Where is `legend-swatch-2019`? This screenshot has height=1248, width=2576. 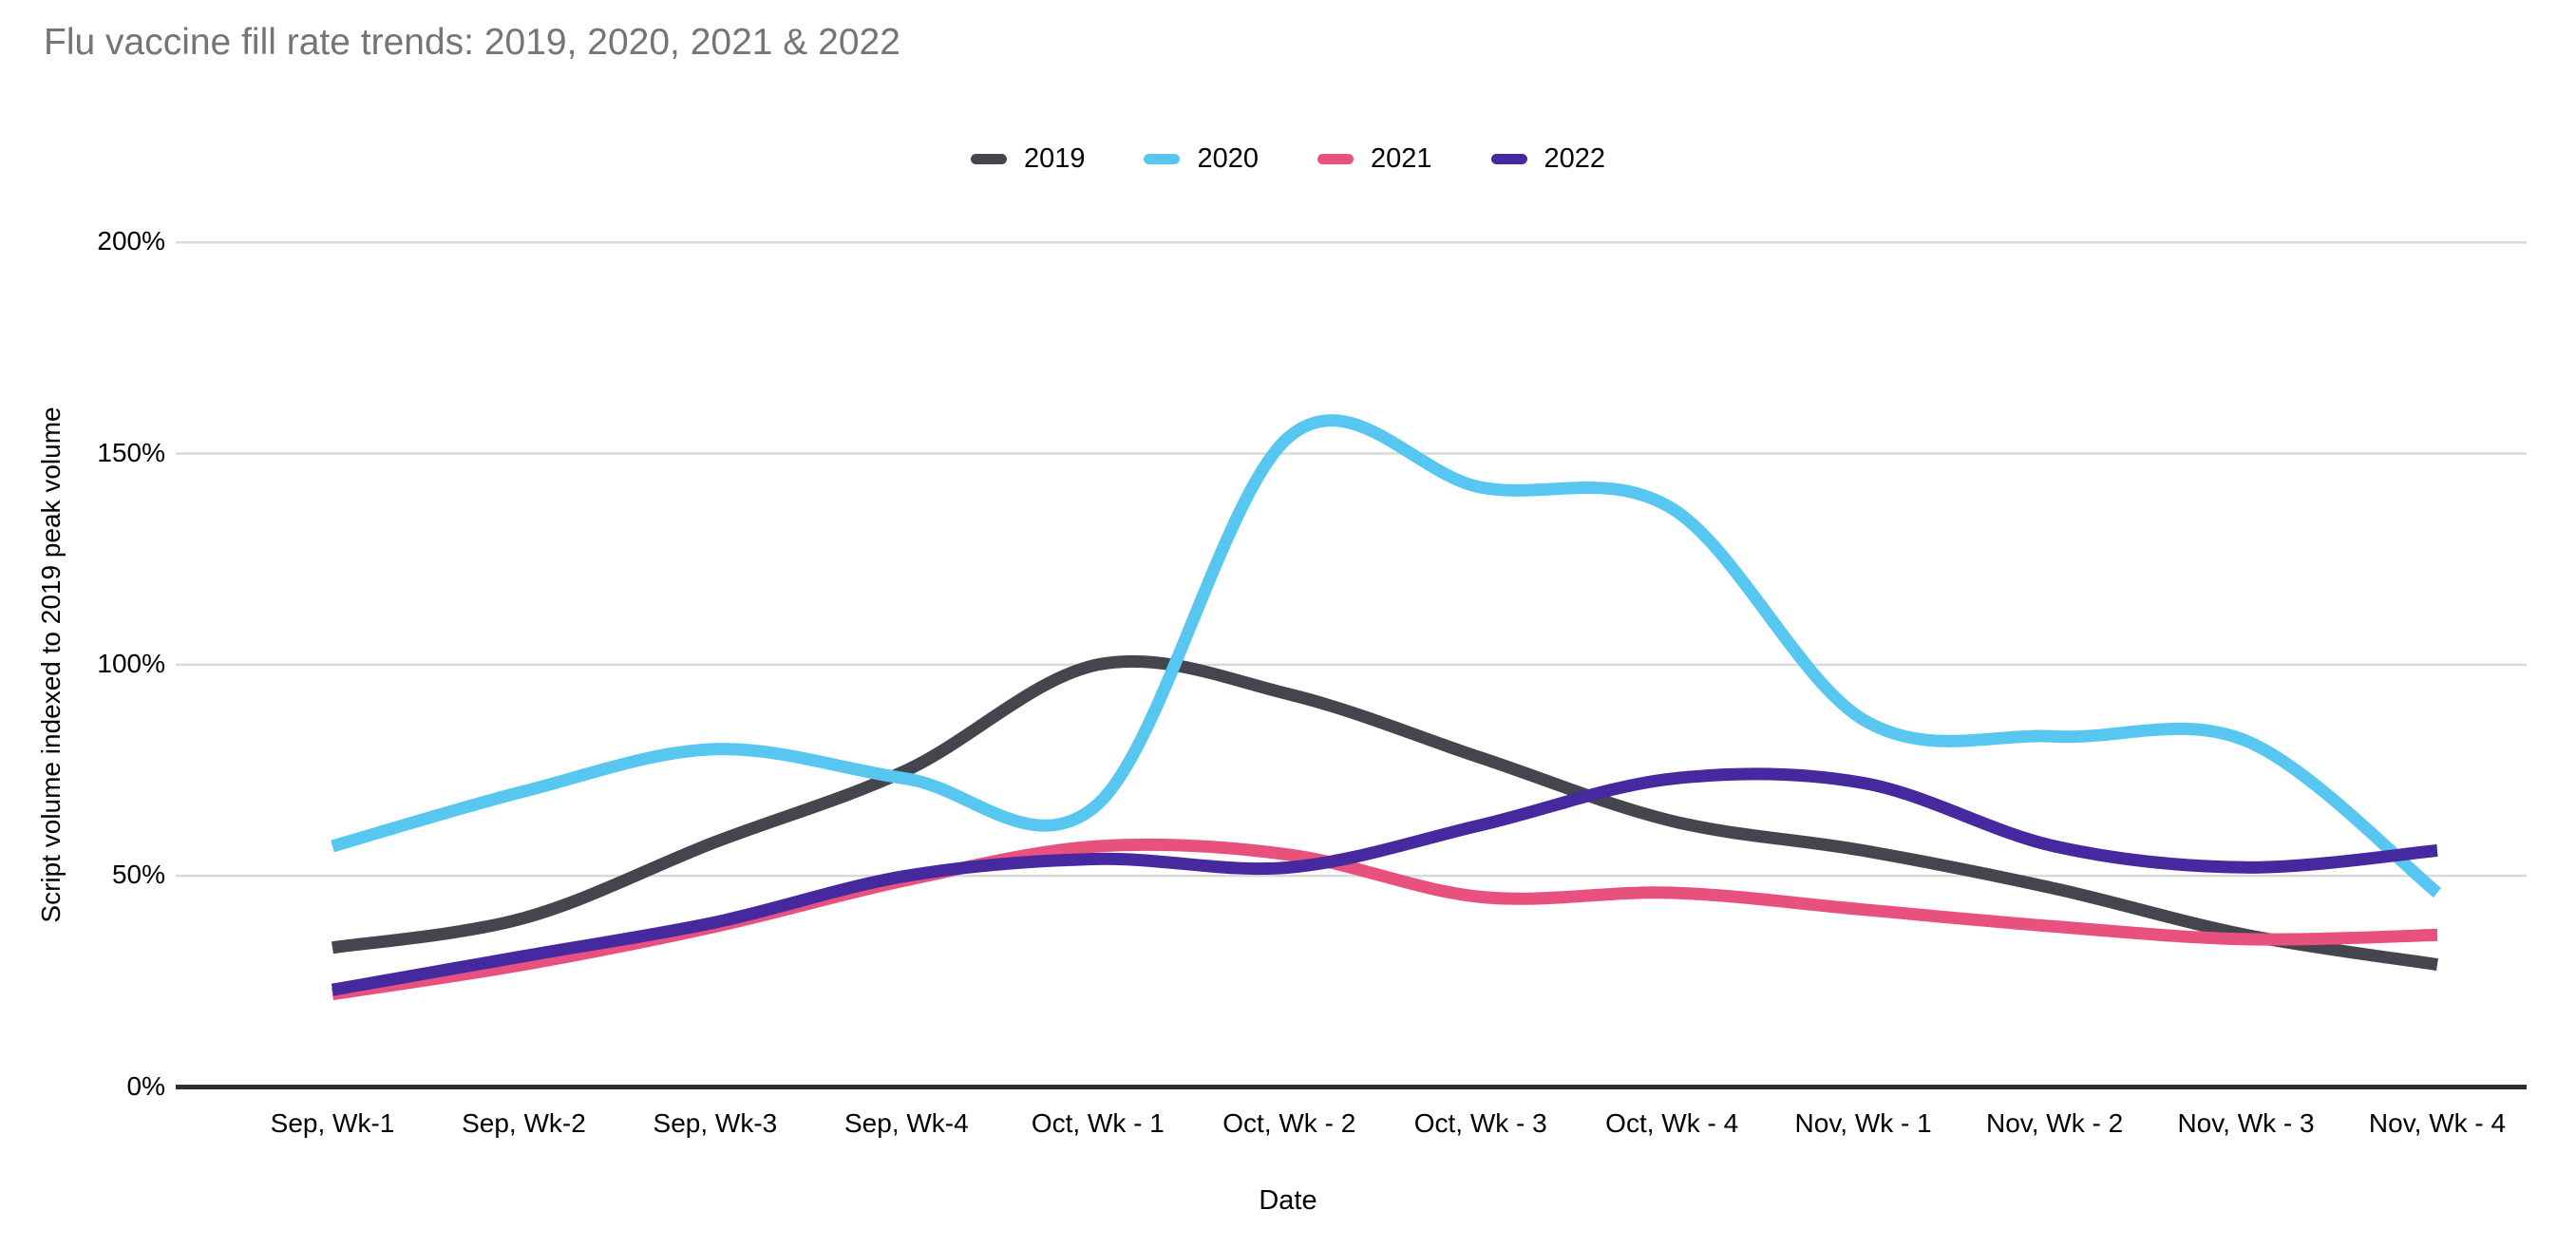
legend-swatch-2019 is located at coordinates (988, 158).